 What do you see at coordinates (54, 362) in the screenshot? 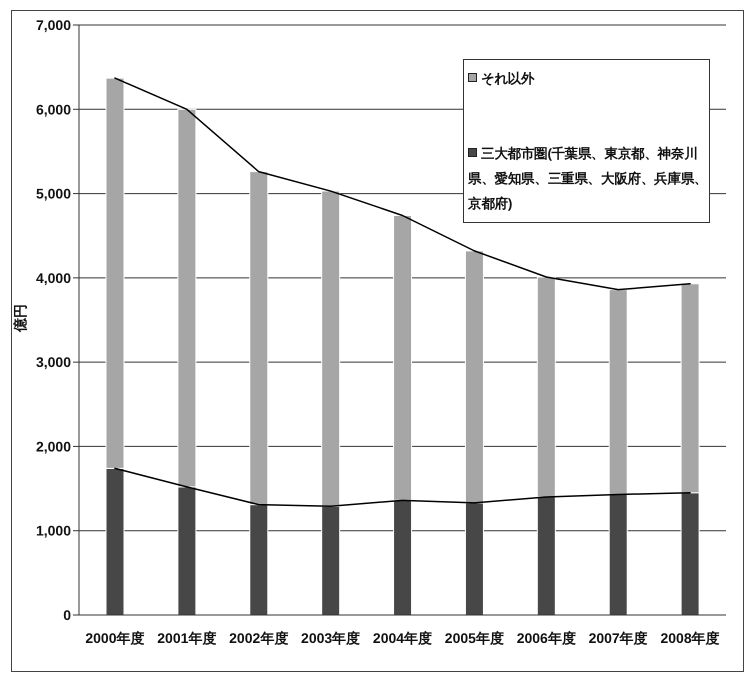
I see `y-tick-label: 3,000` at bounding box center [54, 362].